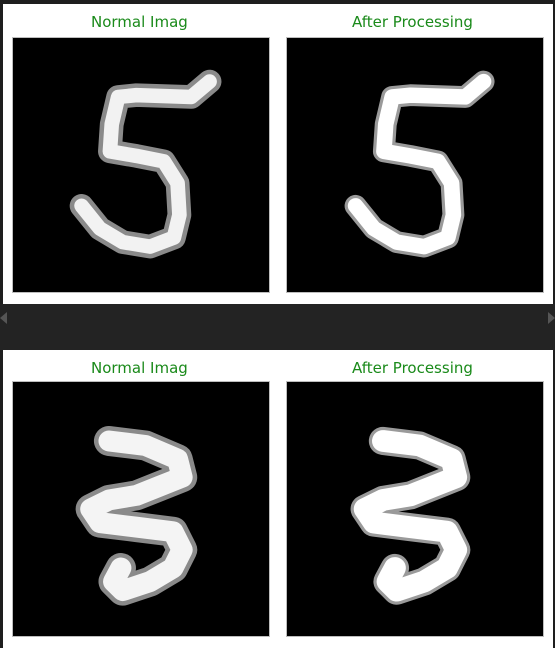 Image resolution: width=555 pixels, height=648 pixels. What do you see at coordinates (277, 327) in the screenshot?
I see `output-divider` at bounding box center [277, 327].